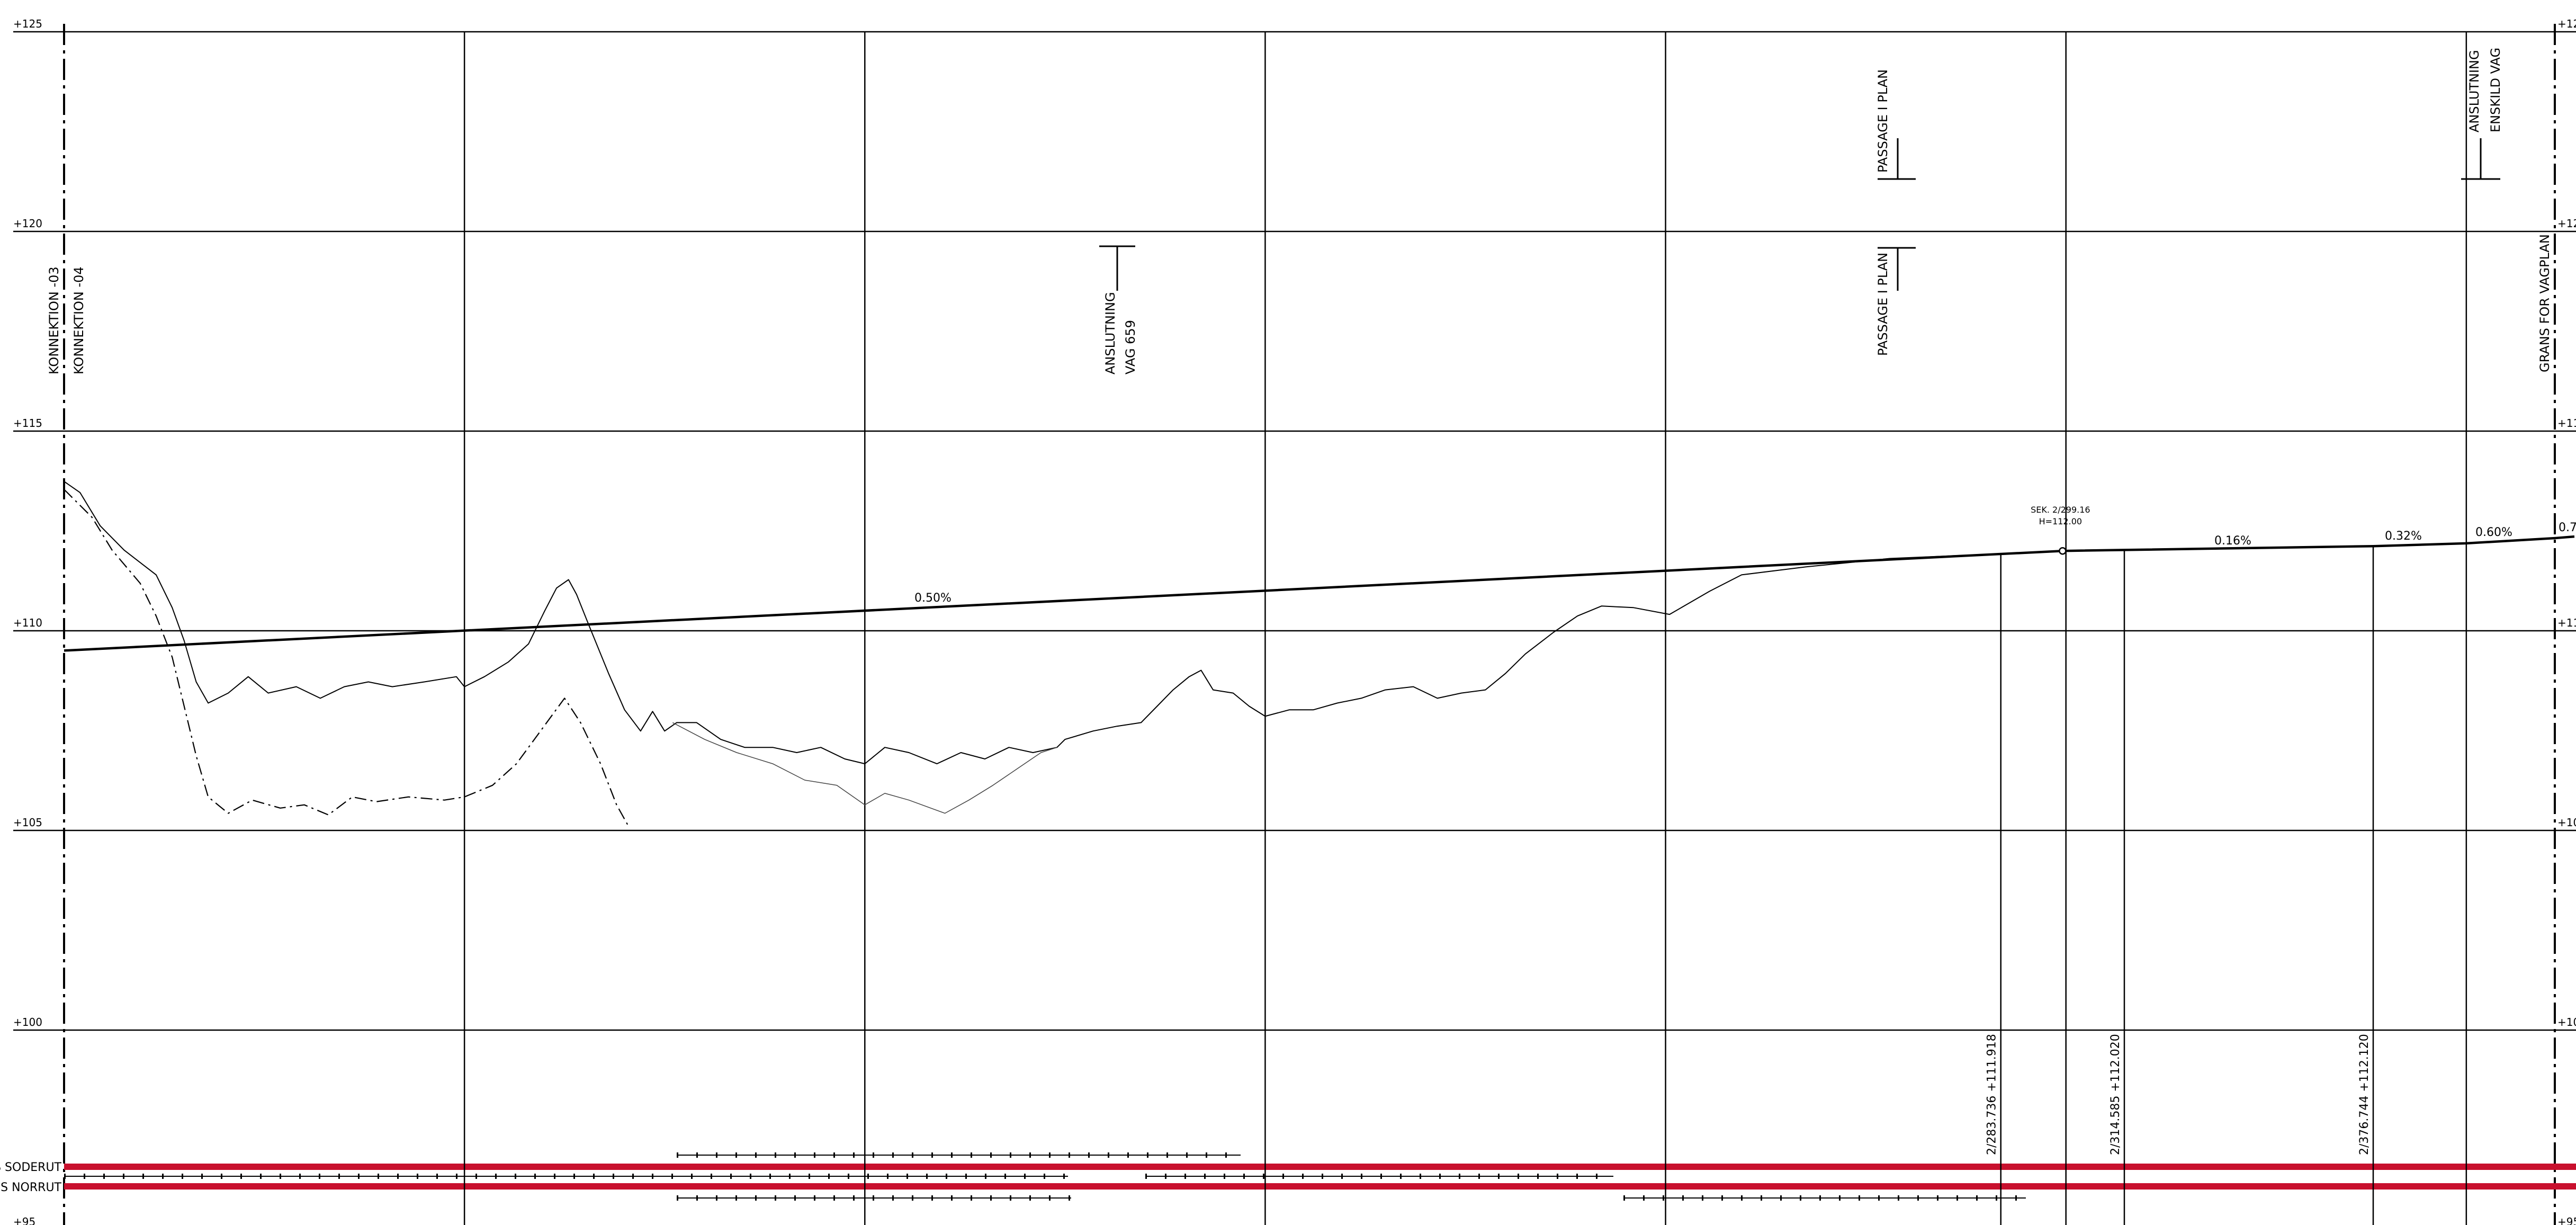  Describe the element at coordinates (54, 320) in the screenshot. I see `annotation: KONNEKTION -03` at that location.